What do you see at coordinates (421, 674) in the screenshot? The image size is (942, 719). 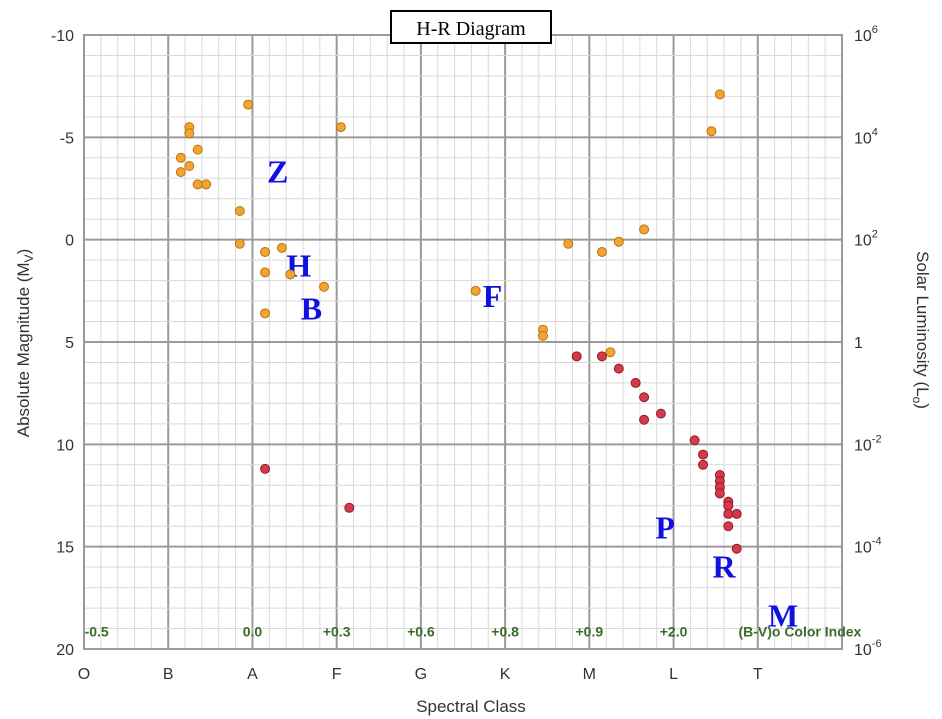 I see `x-tick-label: G` at bounding box center [421, 674].